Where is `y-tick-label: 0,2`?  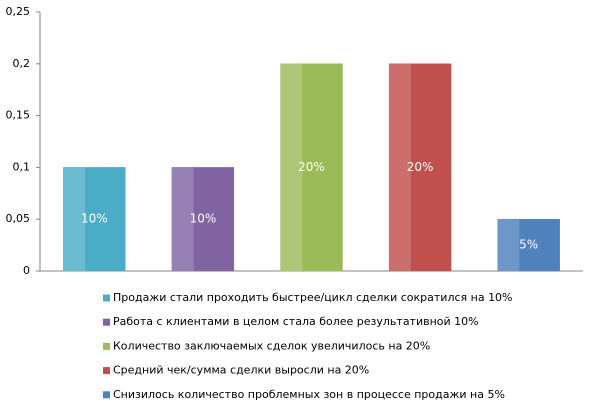 y-tick-label: 0,2 is located at coordinates (22, 63).